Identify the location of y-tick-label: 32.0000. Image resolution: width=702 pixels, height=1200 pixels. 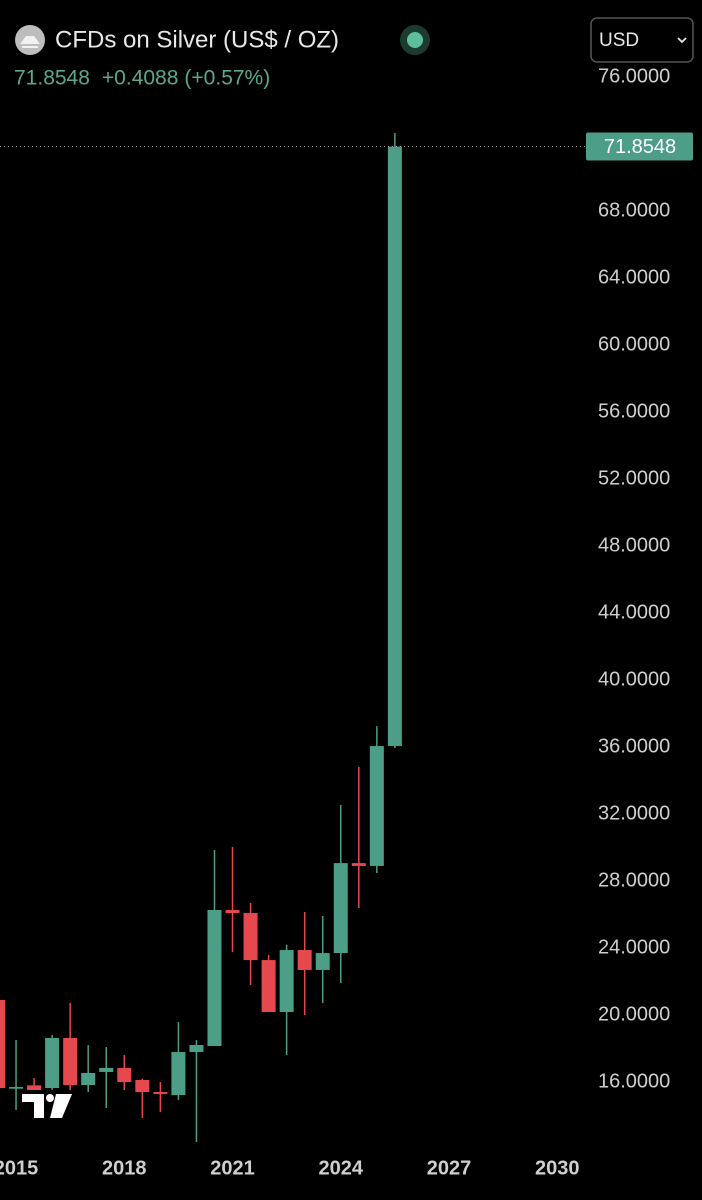
(634, 813).